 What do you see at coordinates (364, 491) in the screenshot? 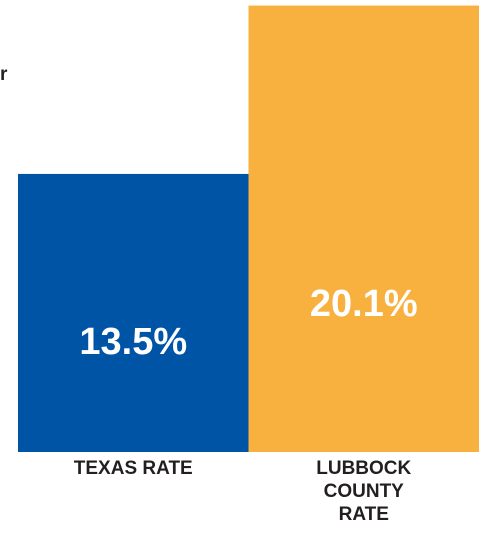
I see `x-tick-label: LUBBOCK COUNTY RATE` at bounding box center [364, 491].